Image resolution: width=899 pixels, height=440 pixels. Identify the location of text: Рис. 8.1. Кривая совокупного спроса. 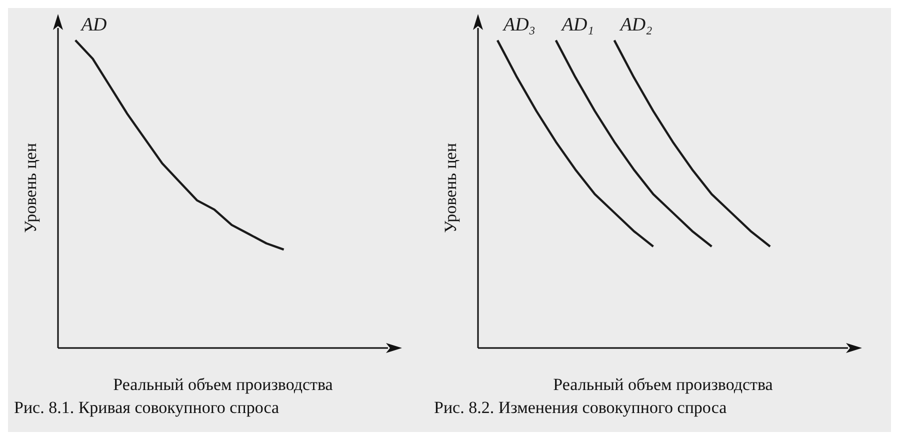
(146, 408).